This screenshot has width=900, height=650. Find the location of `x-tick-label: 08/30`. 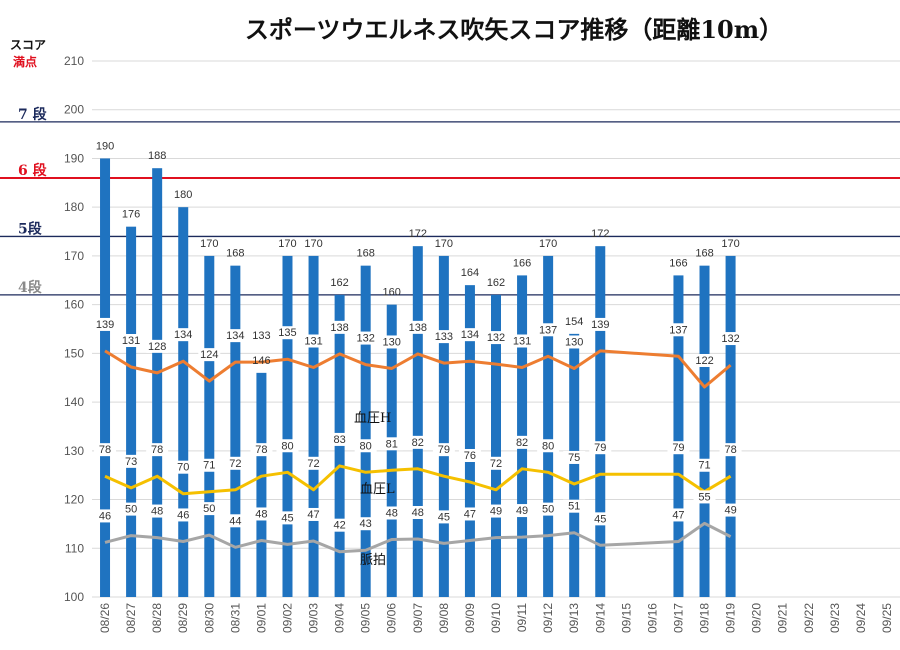

x-tick-label: 08/30 is located at coordinates (209, 618).